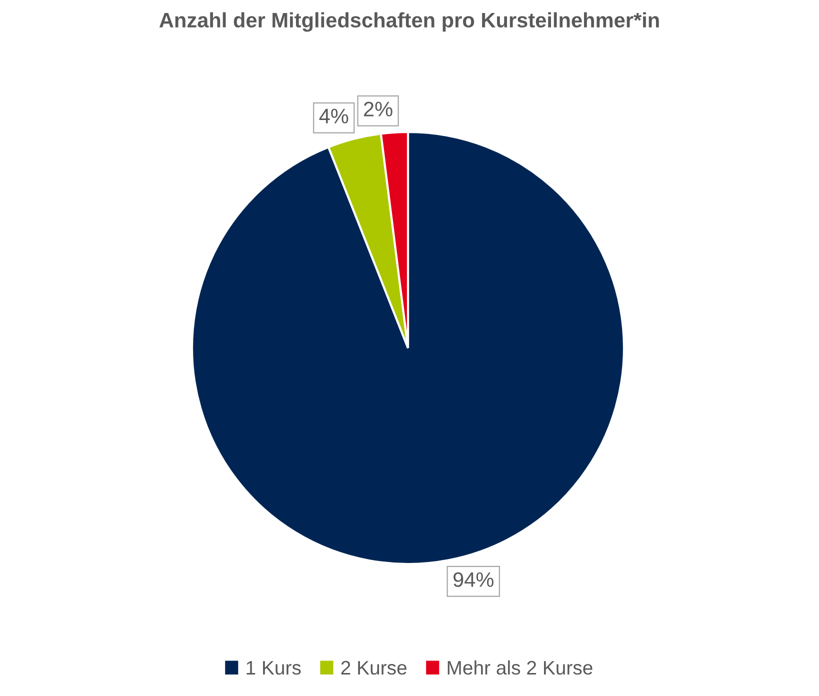  What do you see at coordinates (520, 667) in the screenshot?
I see `legend-label: Mehr als 2 Kurse` at bounding box center [520, 667].